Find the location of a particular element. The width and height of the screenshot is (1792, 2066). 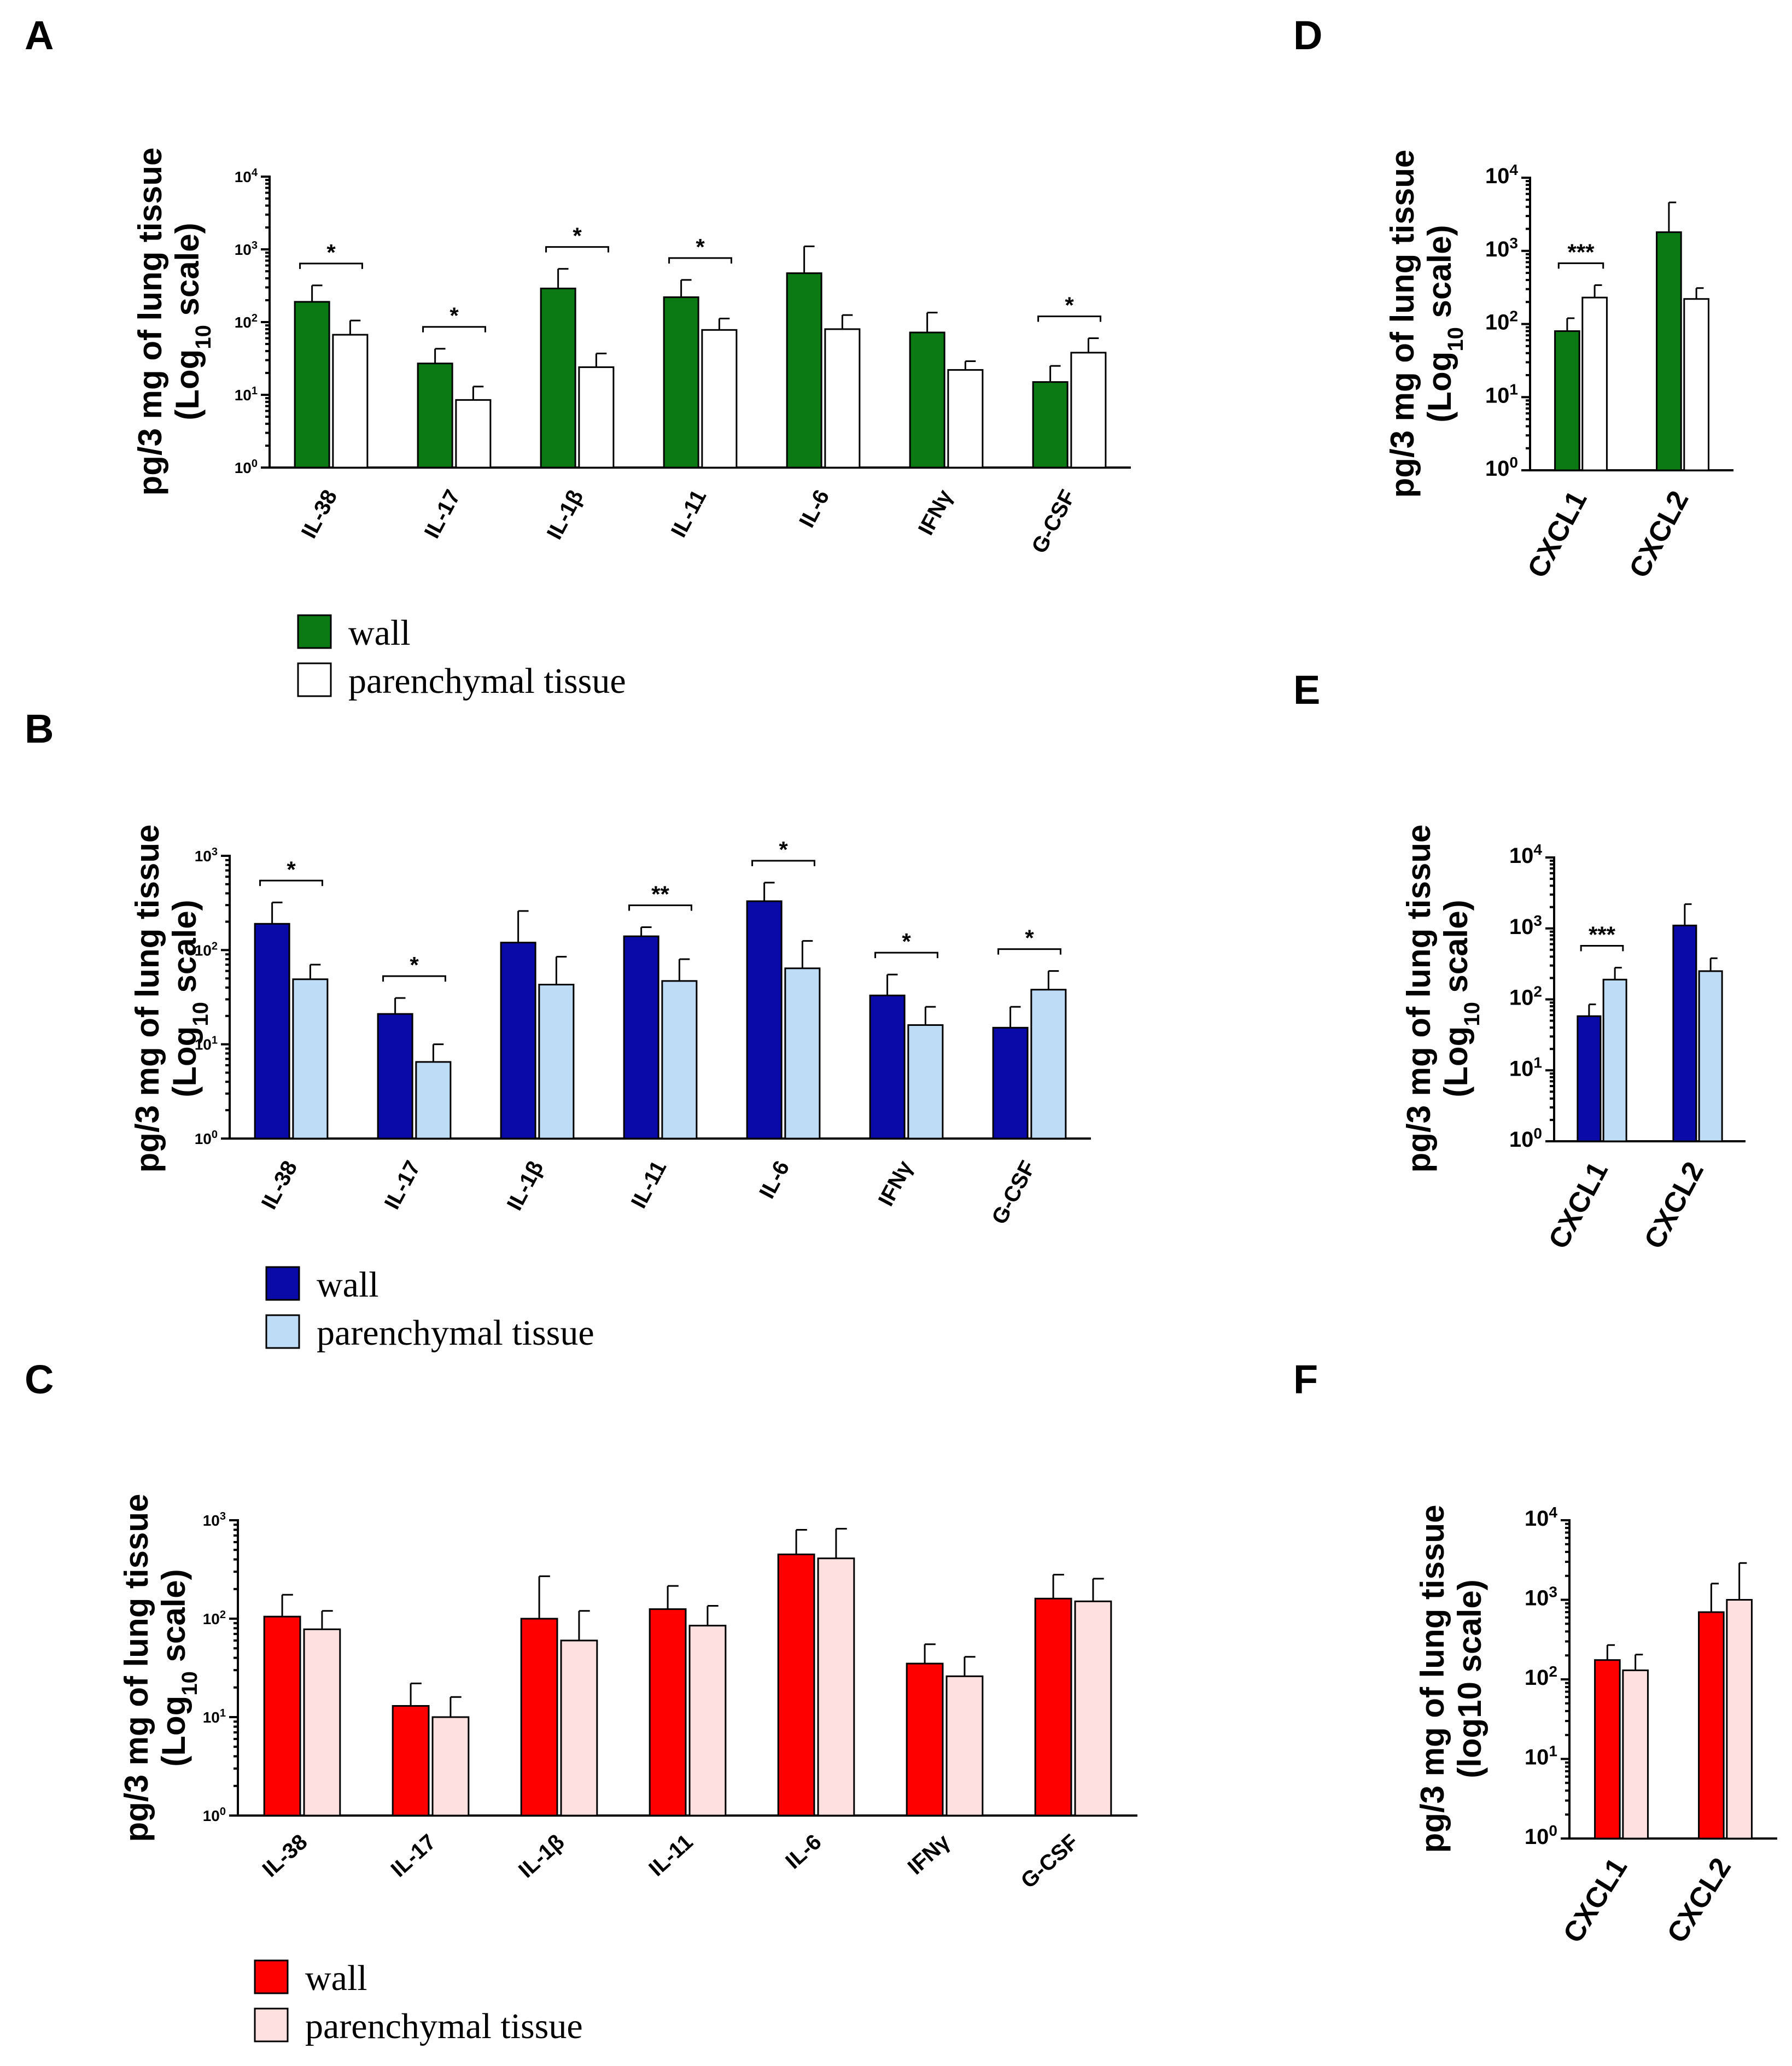

x-tick-label: CXCL2 is located at coordinates (1659, 534).